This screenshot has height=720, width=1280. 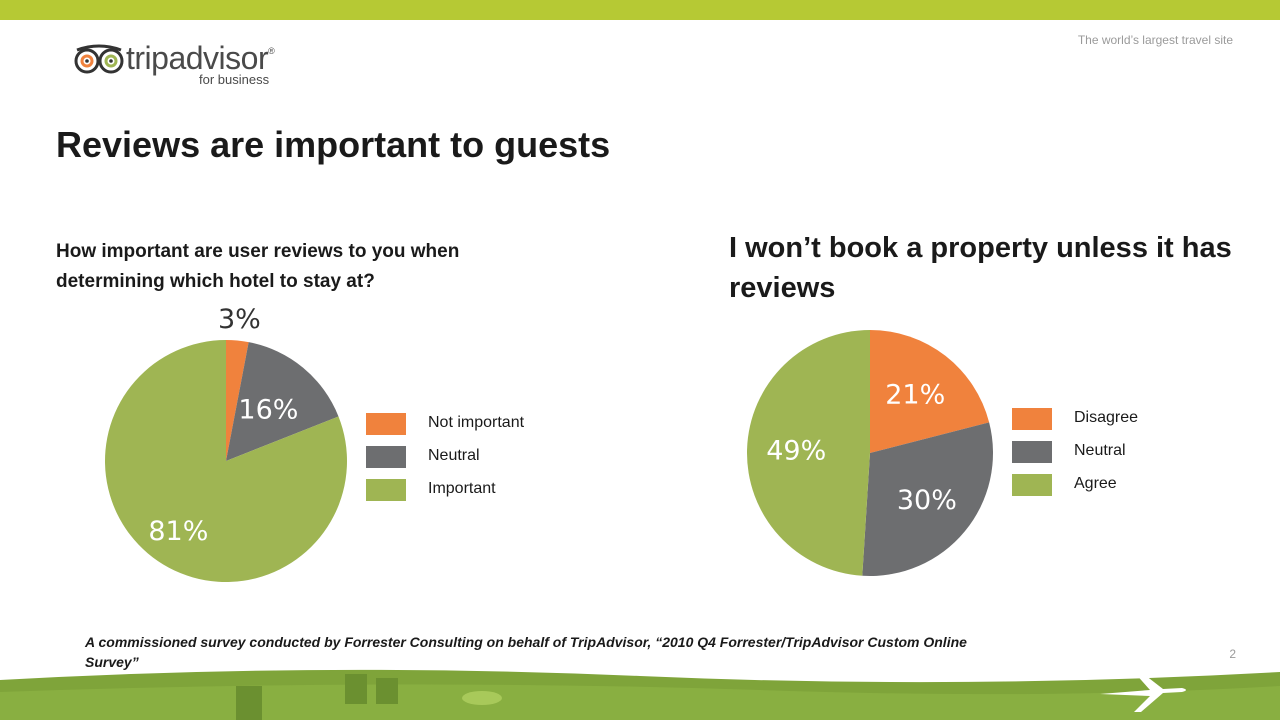 What do you see at coordinates (178, 531) in the screenshot?
I see `pie-data-label: 81%` at bounding box center [178, 531].